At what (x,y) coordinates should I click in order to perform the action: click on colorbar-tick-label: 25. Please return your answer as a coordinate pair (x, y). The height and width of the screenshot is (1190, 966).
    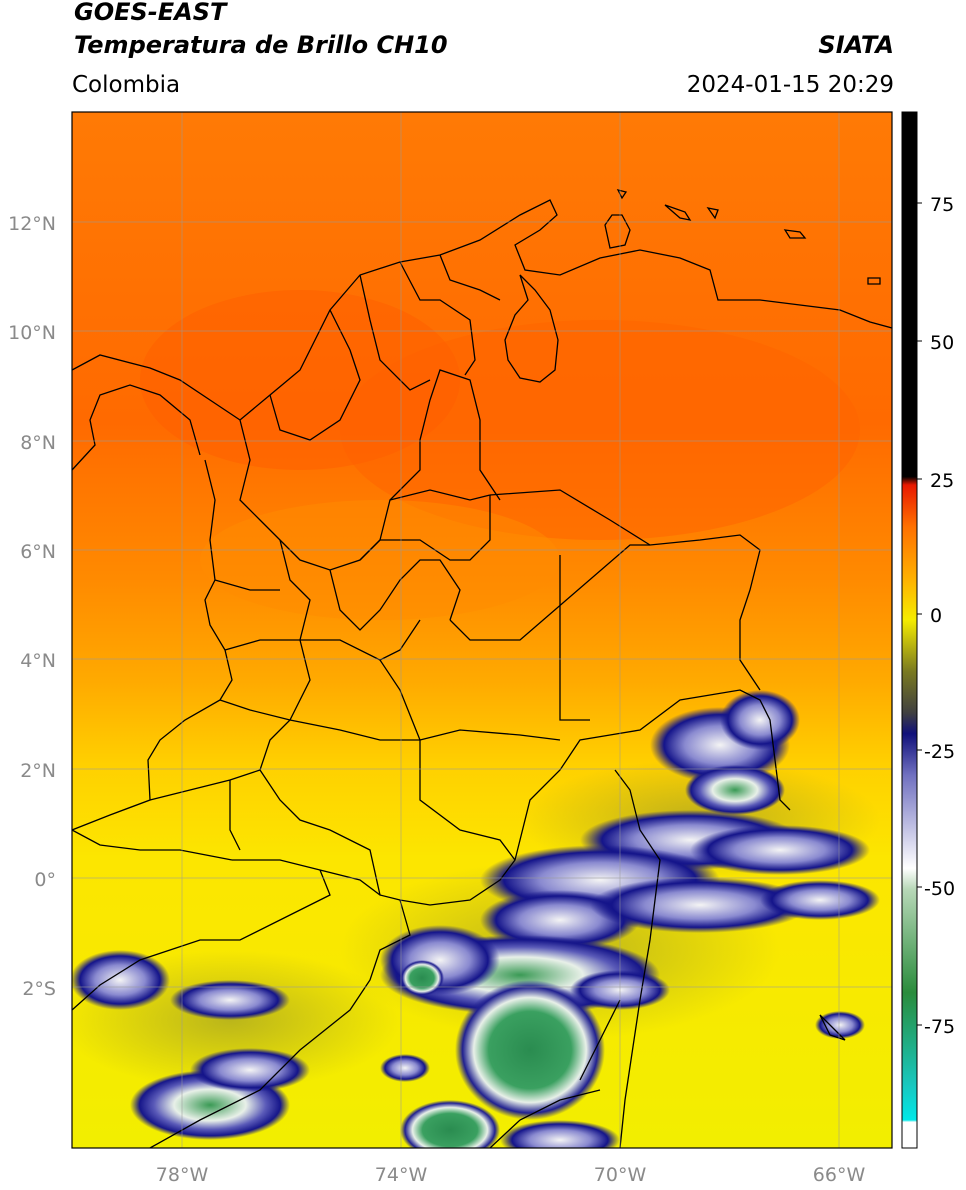
    Looking at the image, I should click on (942, 481).